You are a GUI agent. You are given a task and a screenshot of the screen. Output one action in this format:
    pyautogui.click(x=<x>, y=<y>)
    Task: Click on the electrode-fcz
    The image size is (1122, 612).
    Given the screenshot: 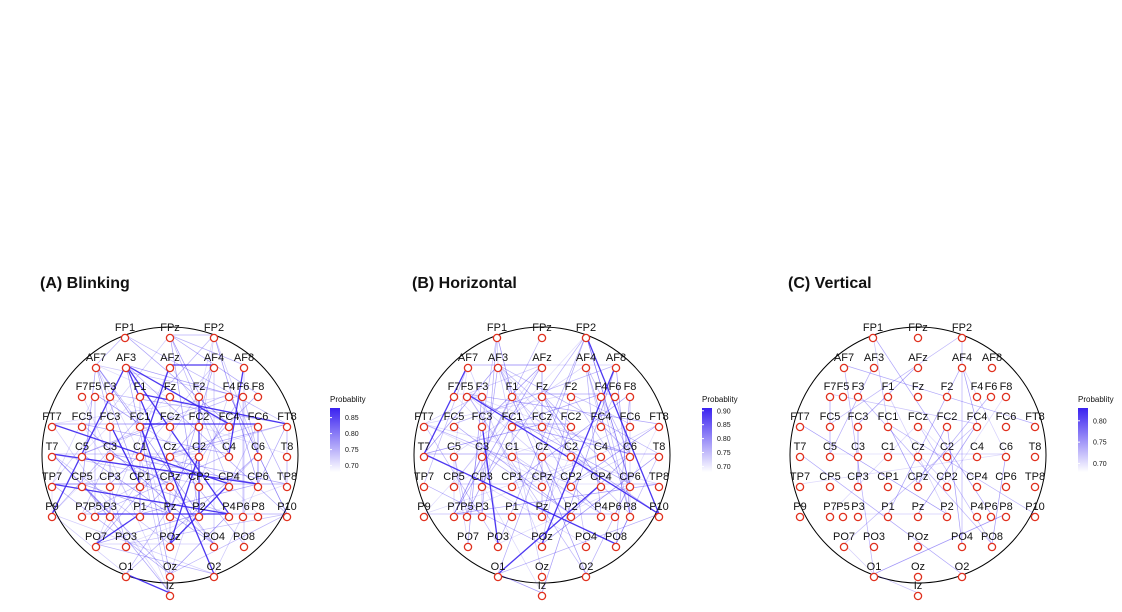 What is the action you would take?
    pyautogui.click(x=170, y=427)
    